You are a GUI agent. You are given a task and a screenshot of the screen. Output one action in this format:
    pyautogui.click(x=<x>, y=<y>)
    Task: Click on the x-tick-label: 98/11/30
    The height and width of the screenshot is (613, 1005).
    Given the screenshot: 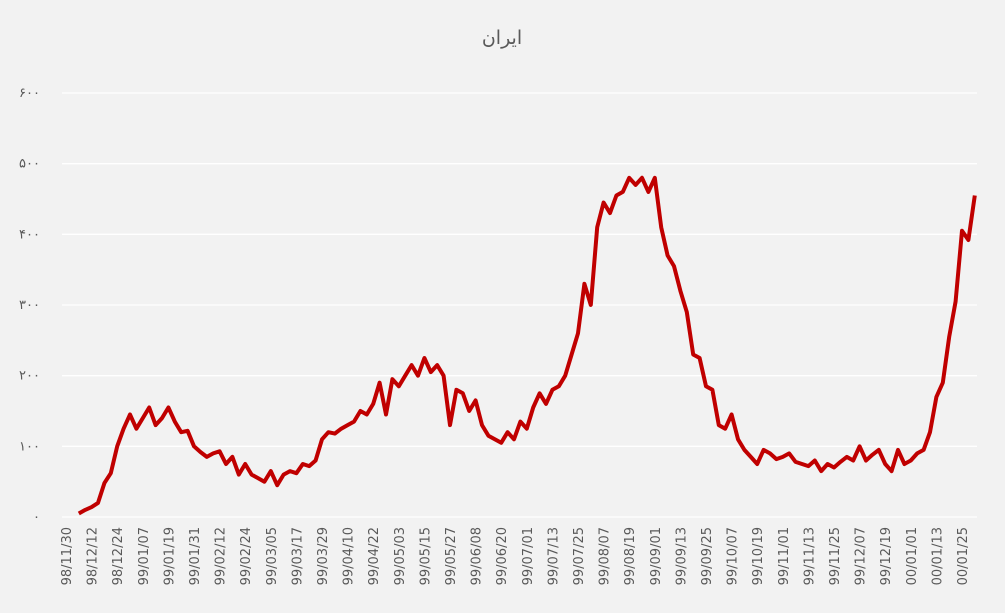 What is the action you would take?
    pyautogui.click(x=67, y=556)
    